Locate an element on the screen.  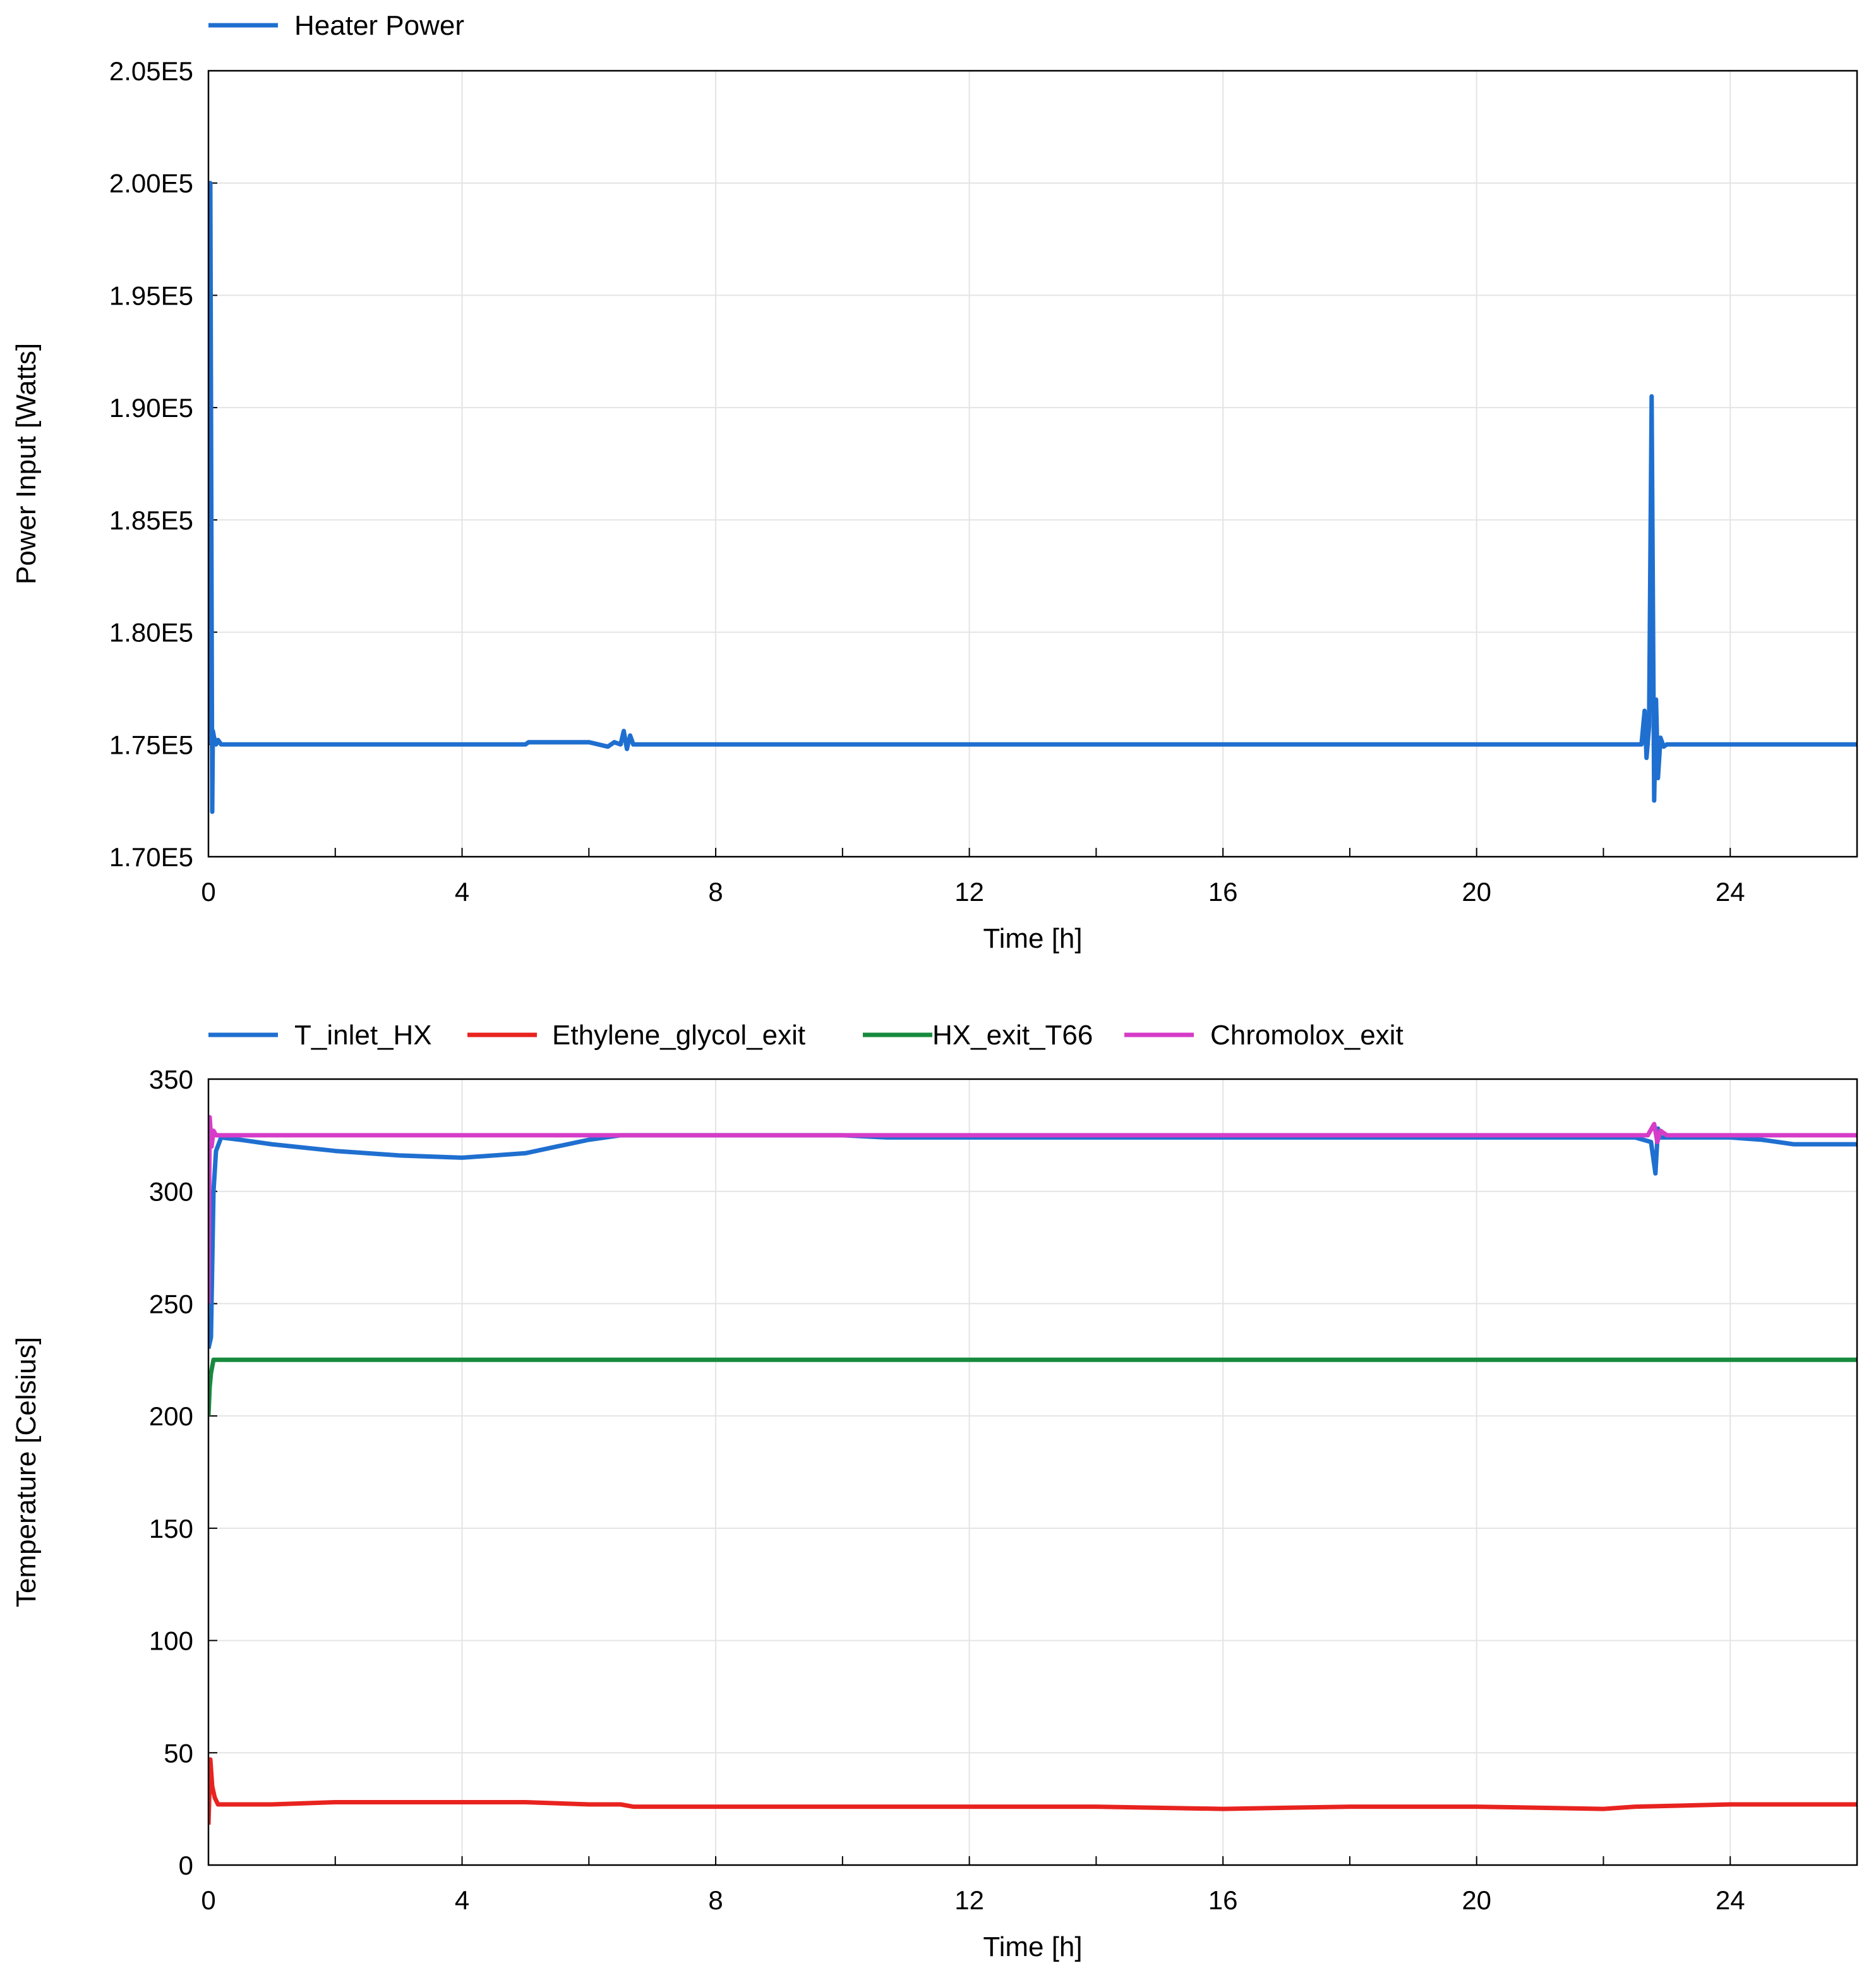
chart0-x-tick-label: 0 is located at coordinates (208, 892).